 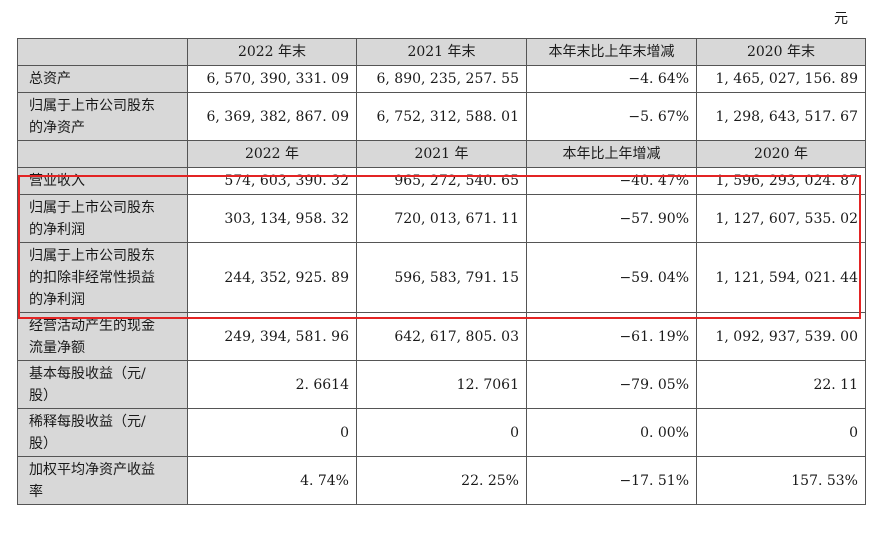 I want to click on col-header-change-end: 本年末比上年末增减, so click(x=611, y=52).